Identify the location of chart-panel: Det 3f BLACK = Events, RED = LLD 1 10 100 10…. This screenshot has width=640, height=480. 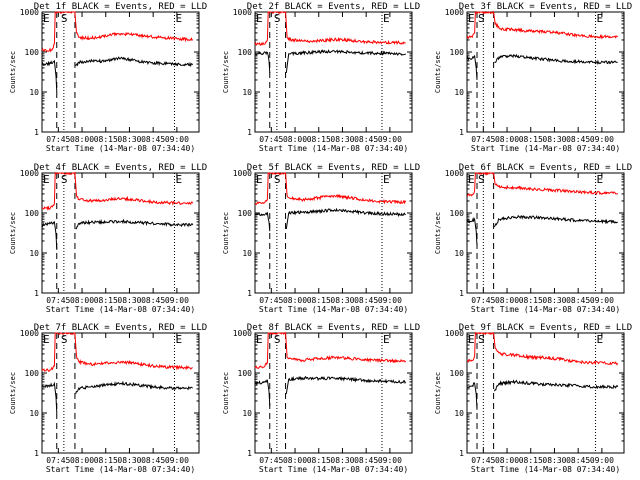
(533, 77).